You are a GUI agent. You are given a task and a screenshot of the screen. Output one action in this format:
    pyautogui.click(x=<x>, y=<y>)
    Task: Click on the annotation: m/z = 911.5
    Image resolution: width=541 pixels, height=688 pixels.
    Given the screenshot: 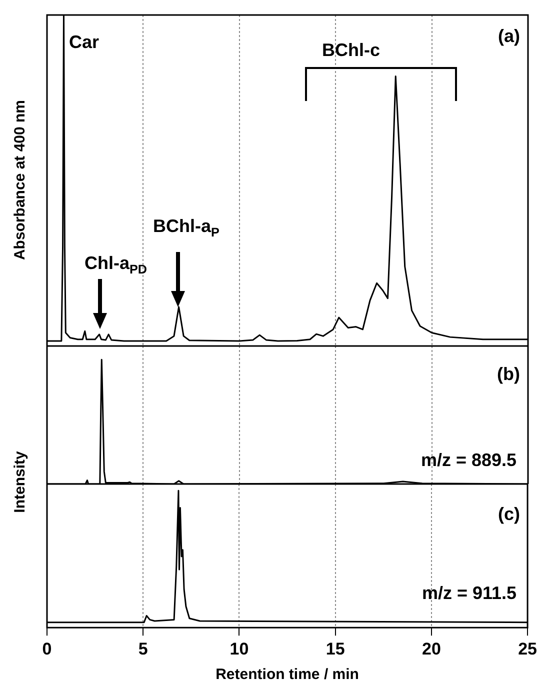 What is the action you would take?
    pyautogui.click(x=469, y=593)
    